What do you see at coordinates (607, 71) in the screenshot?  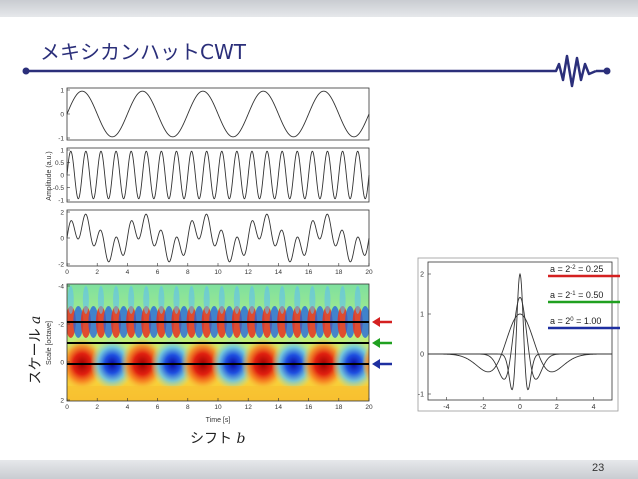 I see `title-rule-end-dot` at bounding box center [607, 71].